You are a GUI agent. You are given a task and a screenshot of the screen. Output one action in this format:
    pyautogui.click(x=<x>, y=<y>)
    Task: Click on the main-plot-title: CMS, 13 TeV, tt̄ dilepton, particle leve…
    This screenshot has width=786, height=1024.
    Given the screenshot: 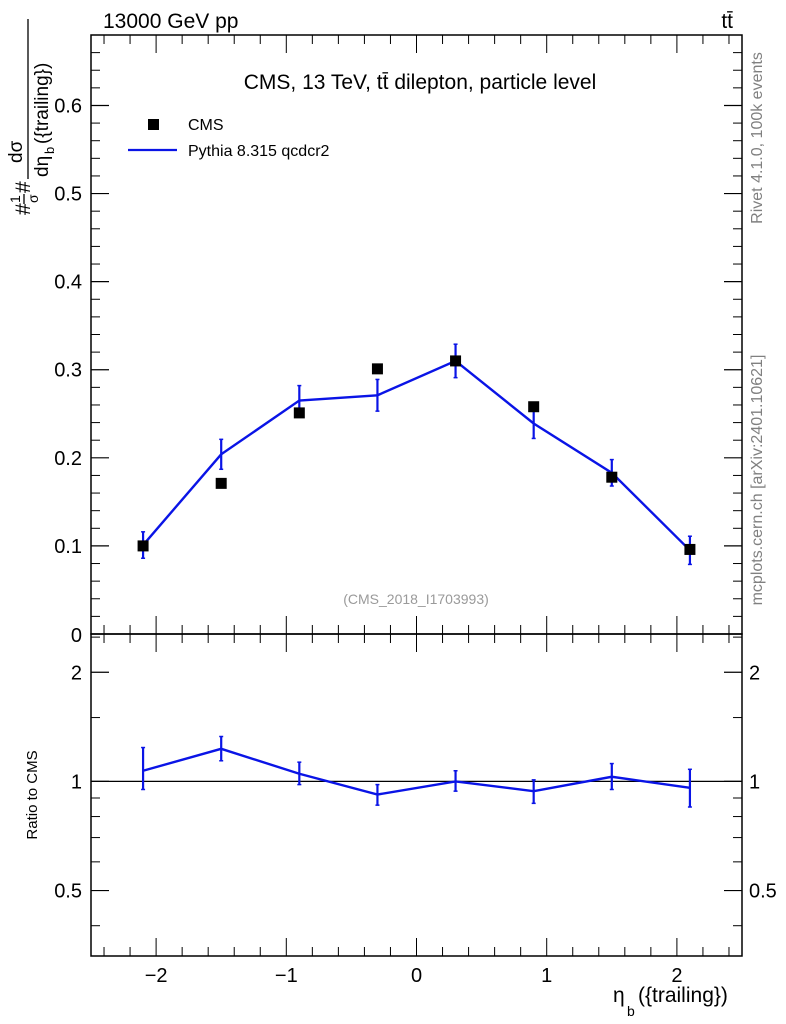 What is the action you would take?
    pyautogui.click(x=420, y=82)
    